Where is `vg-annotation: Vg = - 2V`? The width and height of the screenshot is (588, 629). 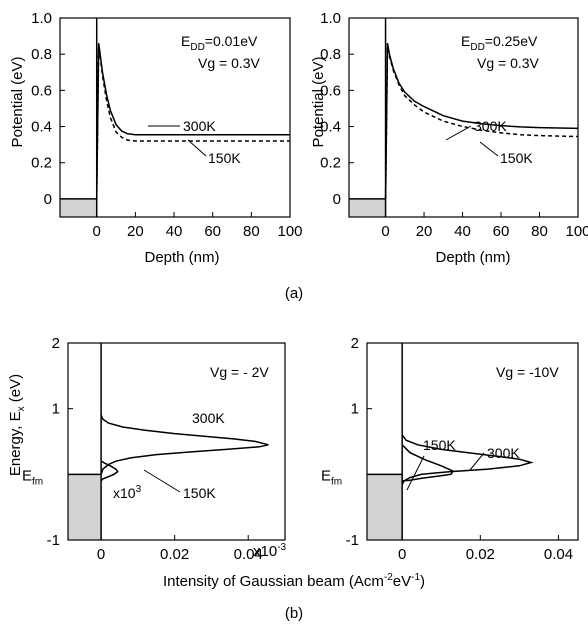
vg-annotation: Vg = - 2V is located at coordinates (239, 372).